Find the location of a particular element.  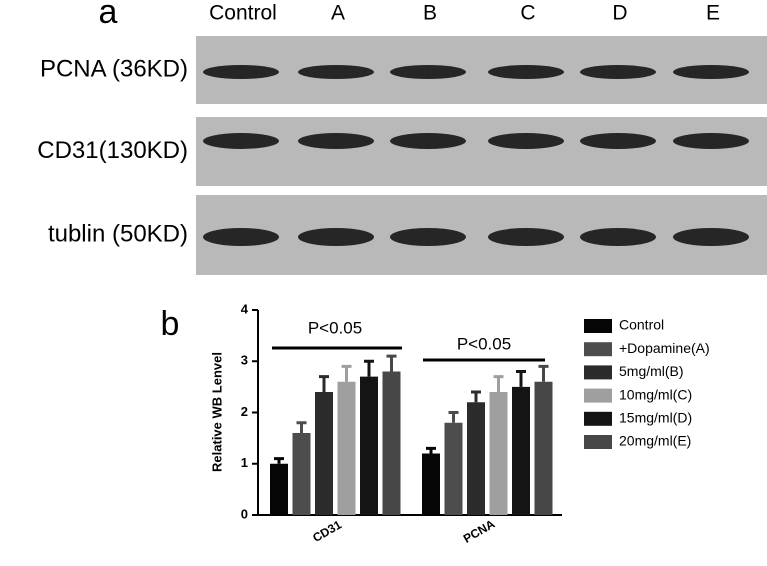

panel-label: a is located at coordinates (108, 15).